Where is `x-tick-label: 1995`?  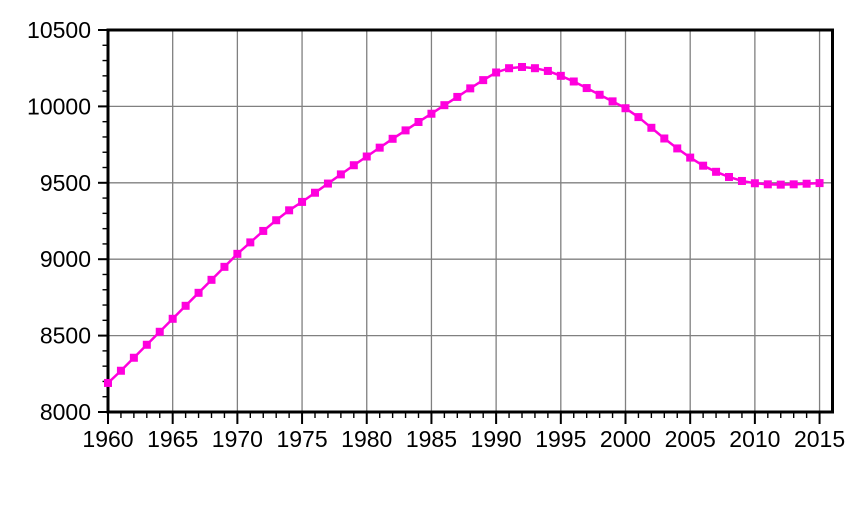 x-tick-label: 1995 is located at coordinates (560, 439).